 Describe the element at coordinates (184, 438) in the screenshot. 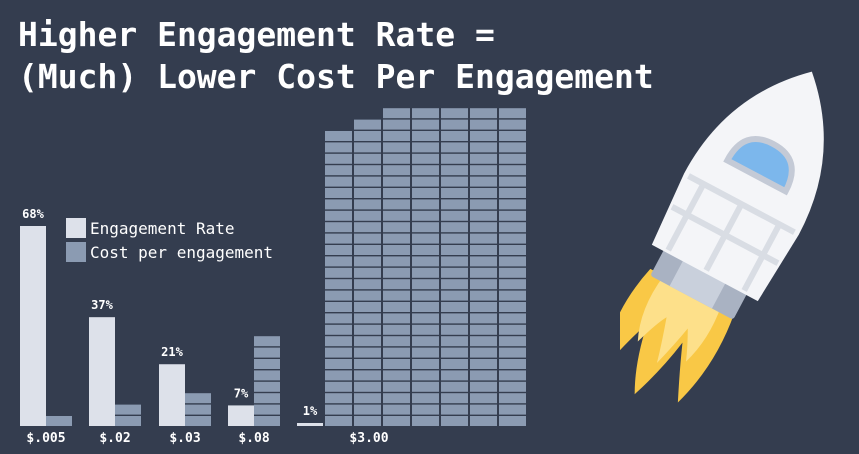

I see `category-label-2: $.03` at that location.